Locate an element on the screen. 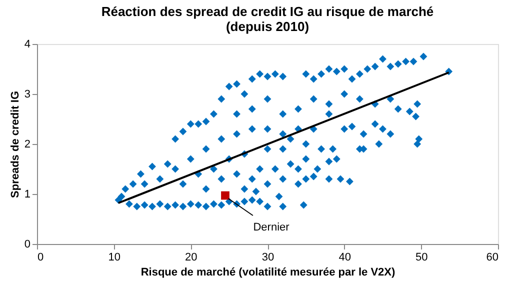 The image size is (532, 305). annotation: Dernier is located at coordinates (271, 228).